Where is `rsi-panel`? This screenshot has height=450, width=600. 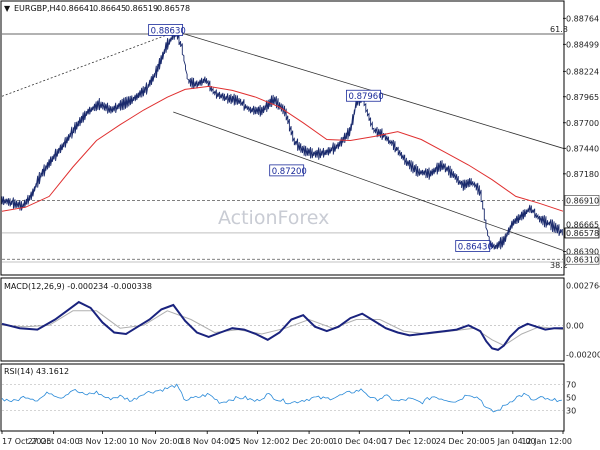 rsi-panel is located at coordinates (282, 397).